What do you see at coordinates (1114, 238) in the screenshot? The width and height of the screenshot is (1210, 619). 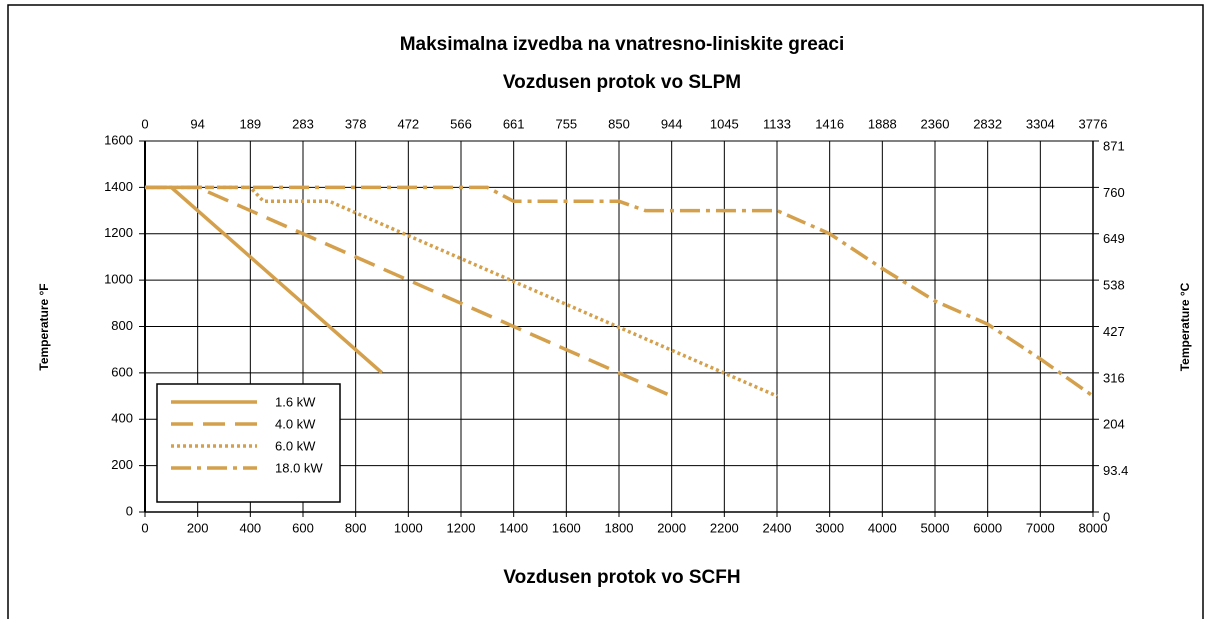 I see `y2-tick-label: 649` at bounding box center [1114, 238].